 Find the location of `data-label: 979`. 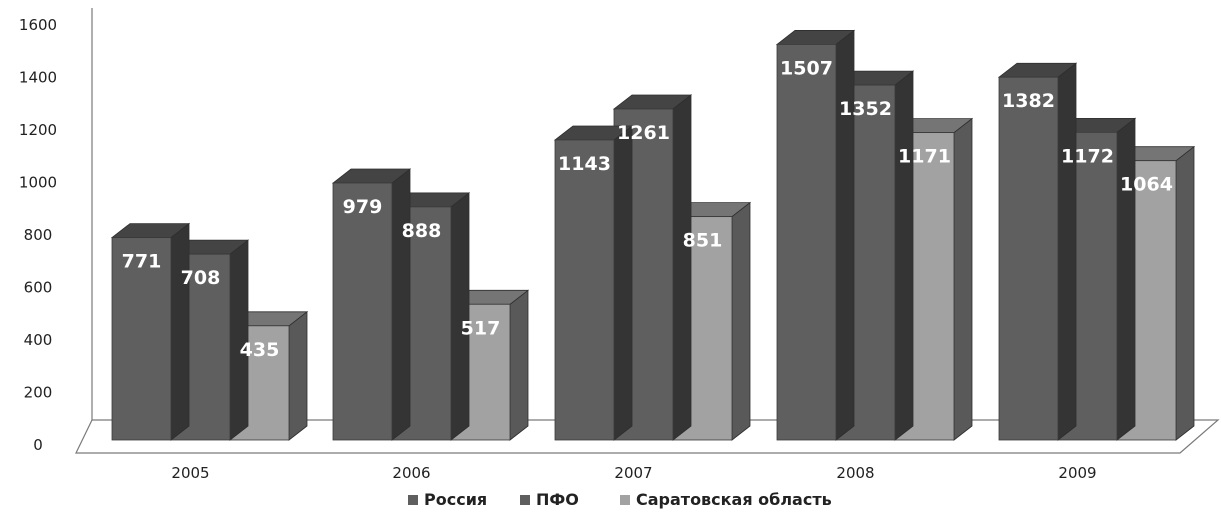

data-label: 979 is located at coordinates (363, 207).